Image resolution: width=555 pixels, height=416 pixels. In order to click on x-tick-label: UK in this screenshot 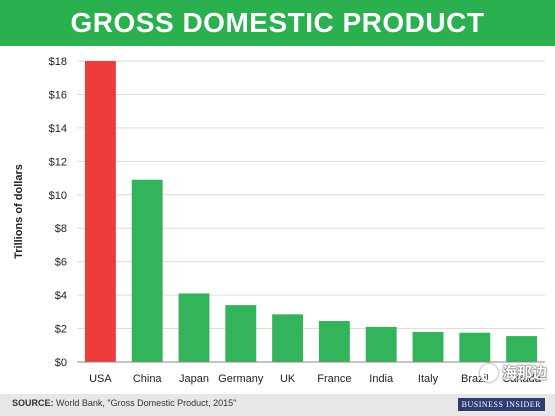, I will do `click(288, 379)`.